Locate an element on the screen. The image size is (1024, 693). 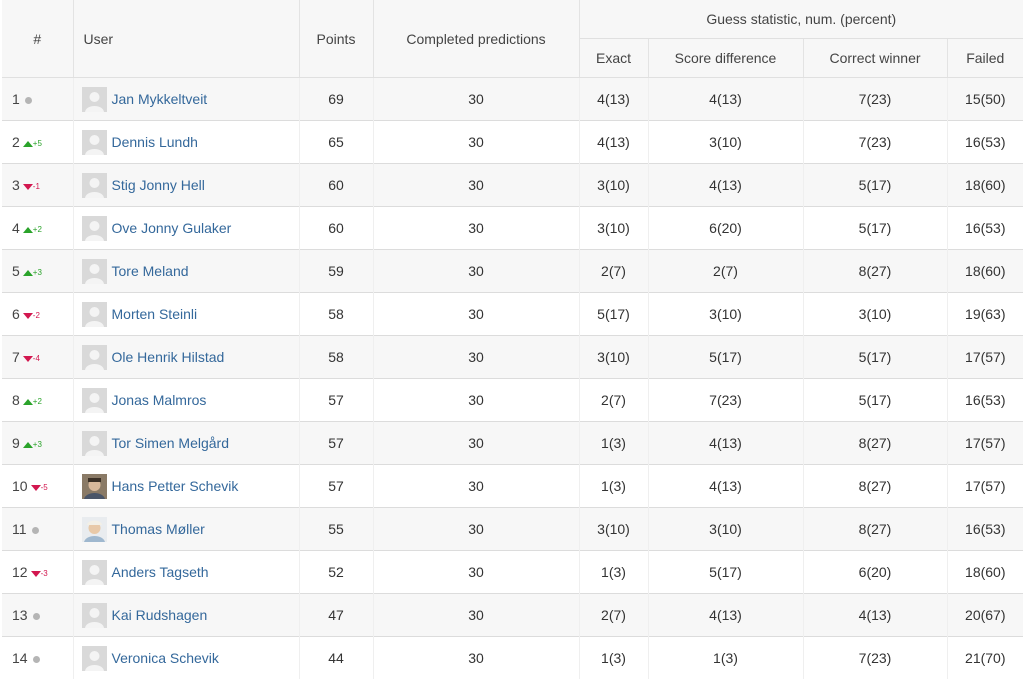
user-link: Thomas Møller is located at coordinates (158, 529).